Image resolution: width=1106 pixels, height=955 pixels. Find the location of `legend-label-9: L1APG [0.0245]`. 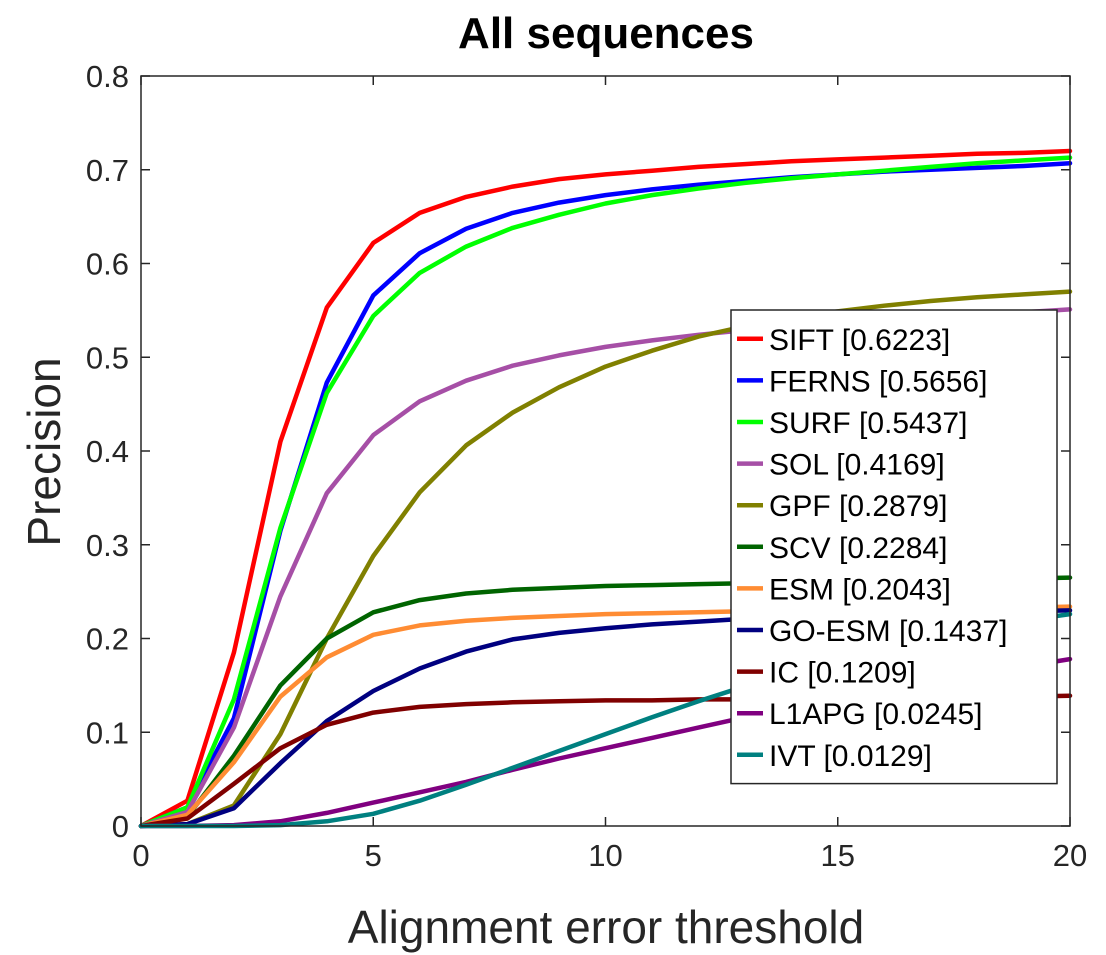

legend-label-9: L1APG [0.0245] is located at coordinates (876, 714).